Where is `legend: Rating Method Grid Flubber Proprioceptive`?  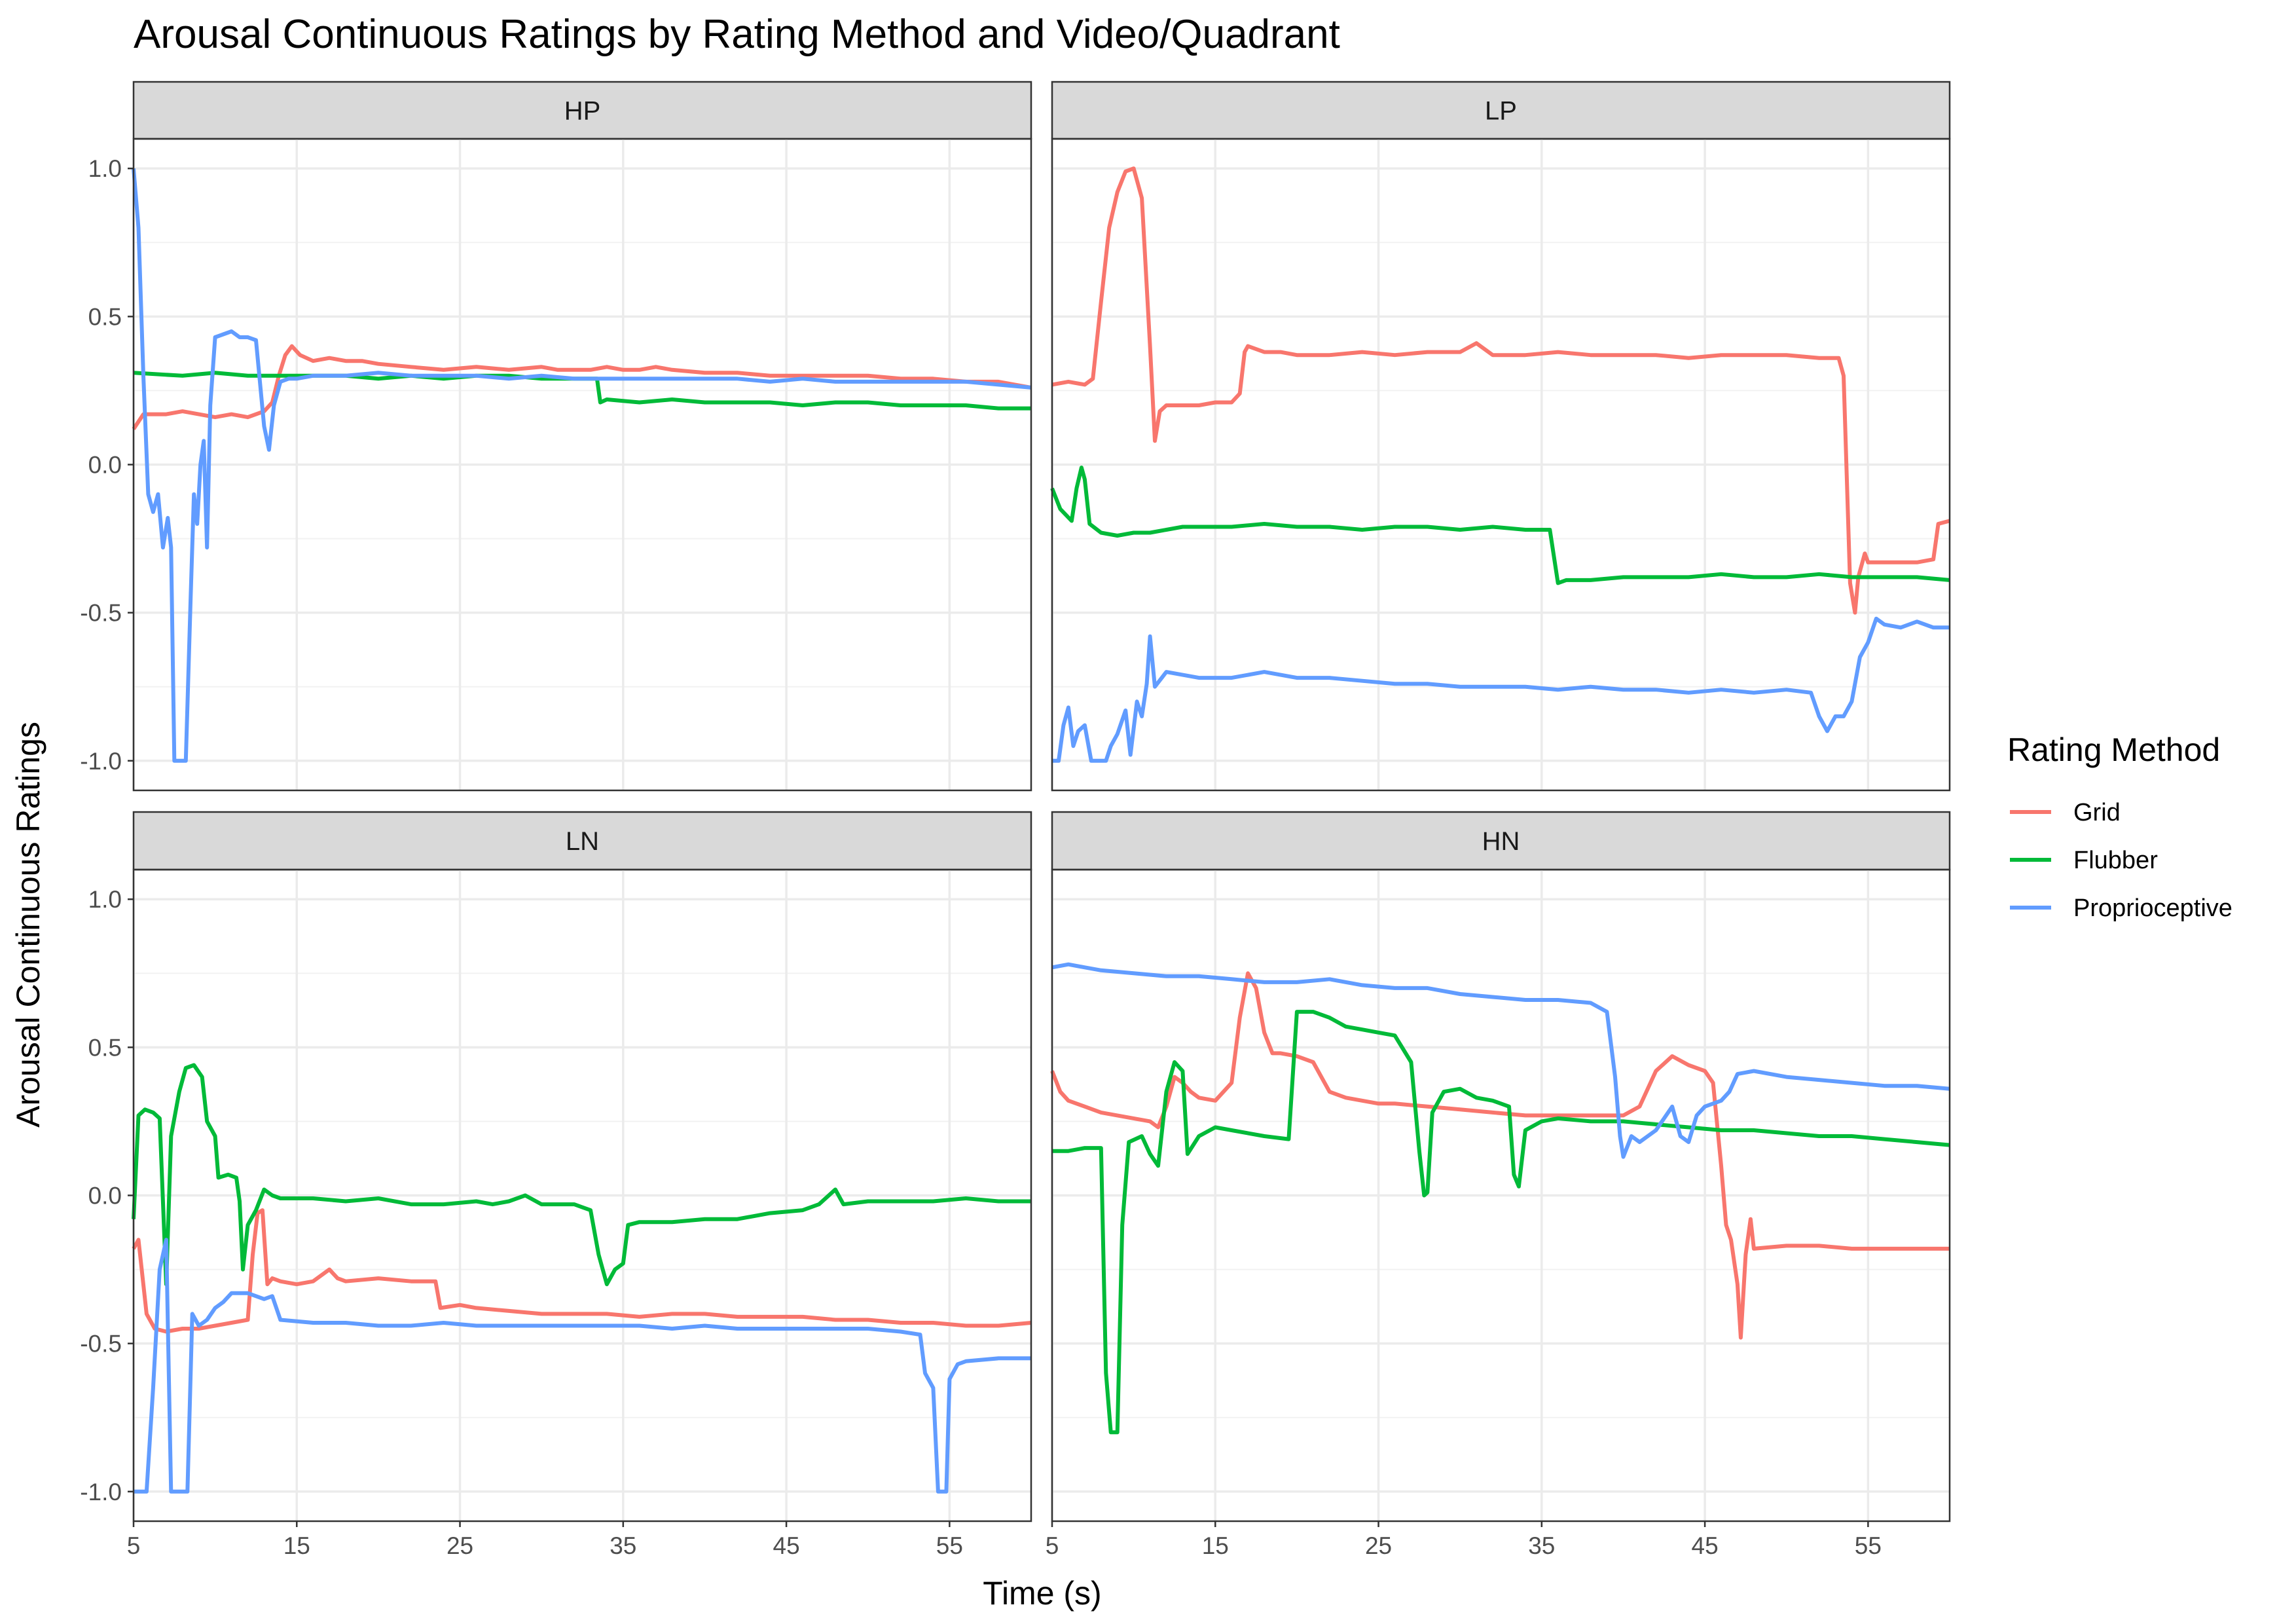 legend: Rating Method Grid Flubber Proprioceptive is located at coordinates (2119, 826).